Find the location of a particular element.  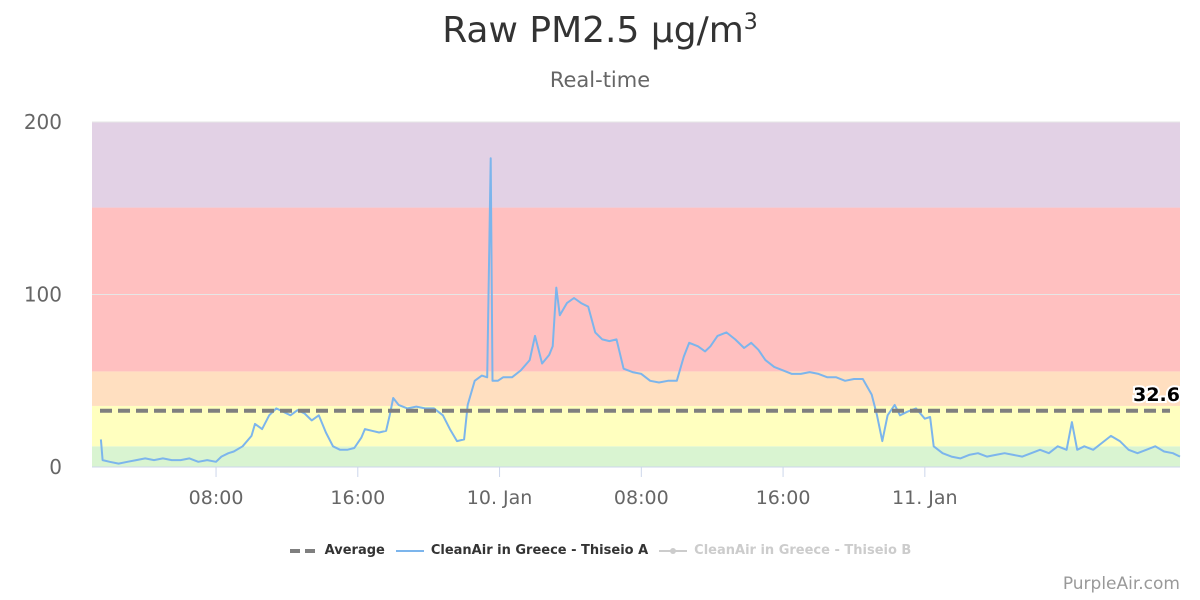

dashed-line-icon is located at coordinates (303, 550).